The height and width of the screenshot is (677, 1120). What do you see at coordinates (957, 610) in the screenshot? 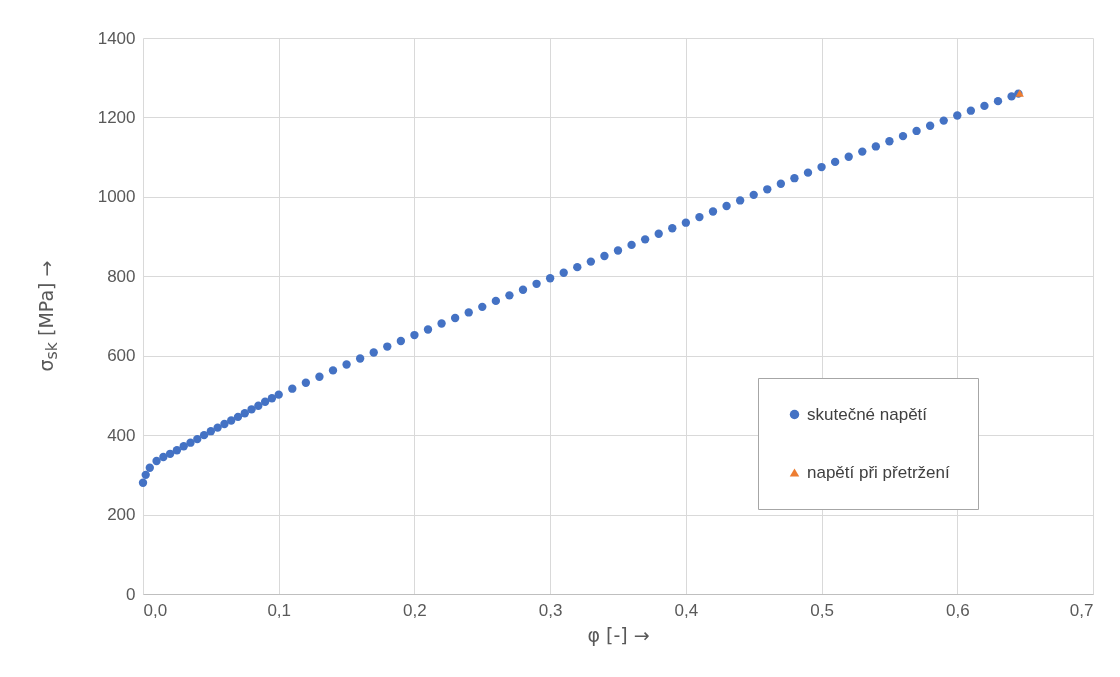
I see `x-tick-label: 0,6` at bounding box center [957, 610].